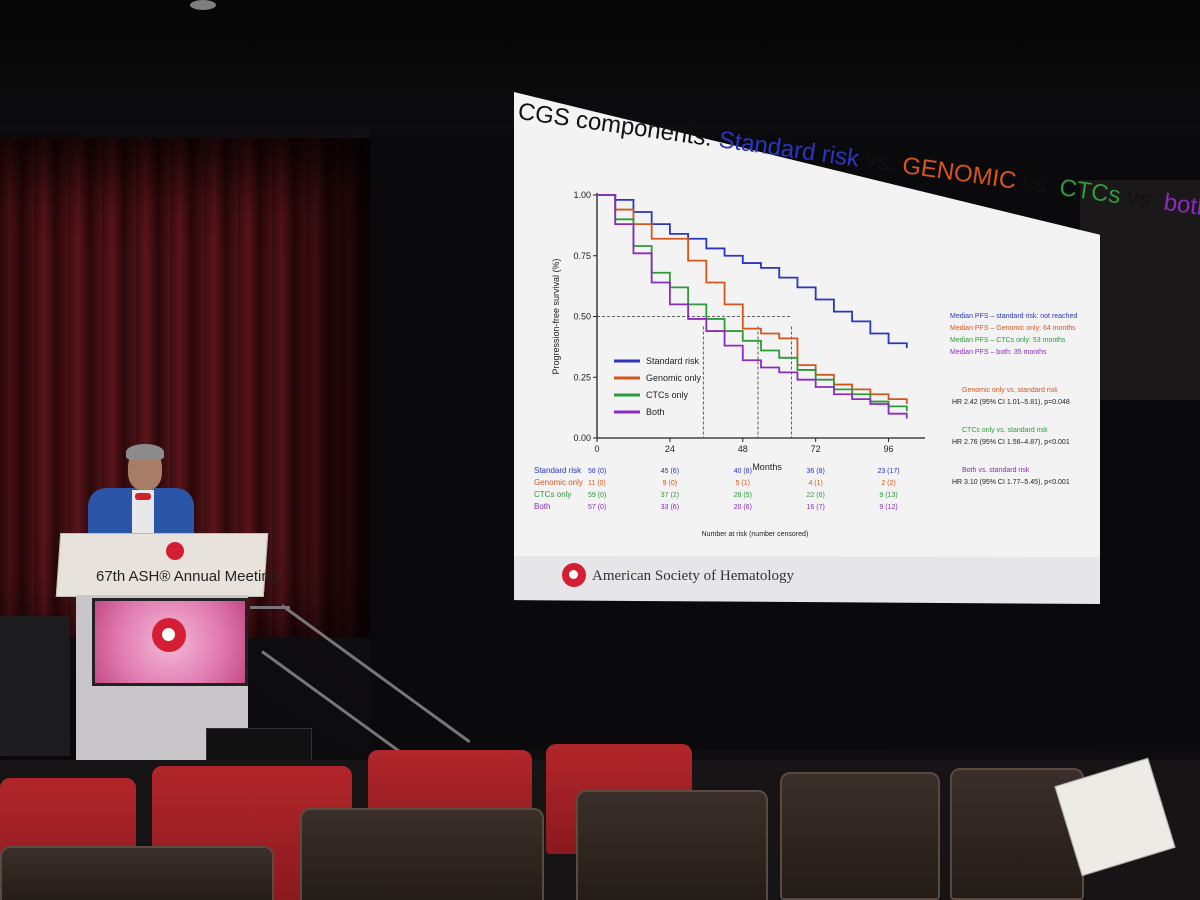 This screenshot has height=900, width=1200. Describe the element at coordinates (582, 317) in the screenshot. I see `y-tick-label: 0.50` at that location.